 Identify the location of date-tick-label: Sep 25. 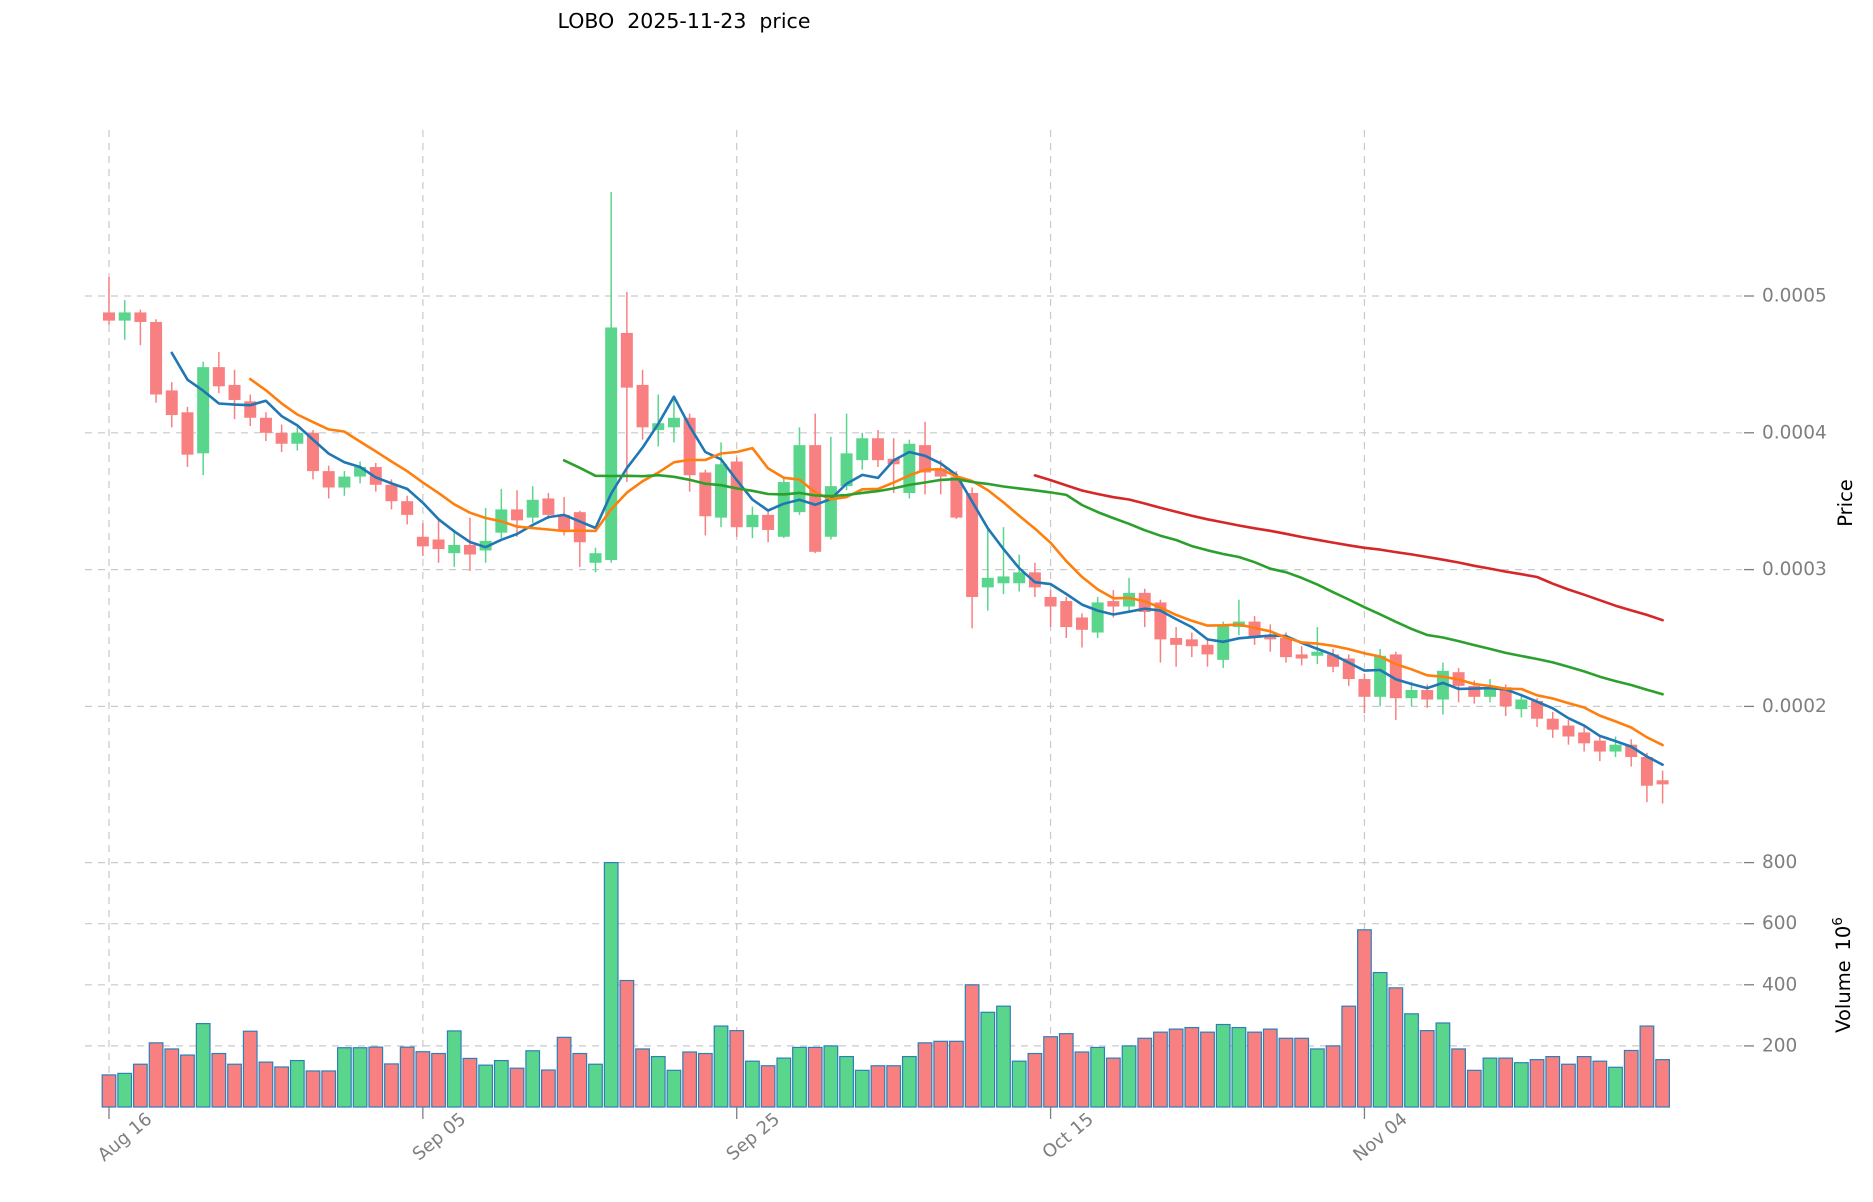
(753, 1137).